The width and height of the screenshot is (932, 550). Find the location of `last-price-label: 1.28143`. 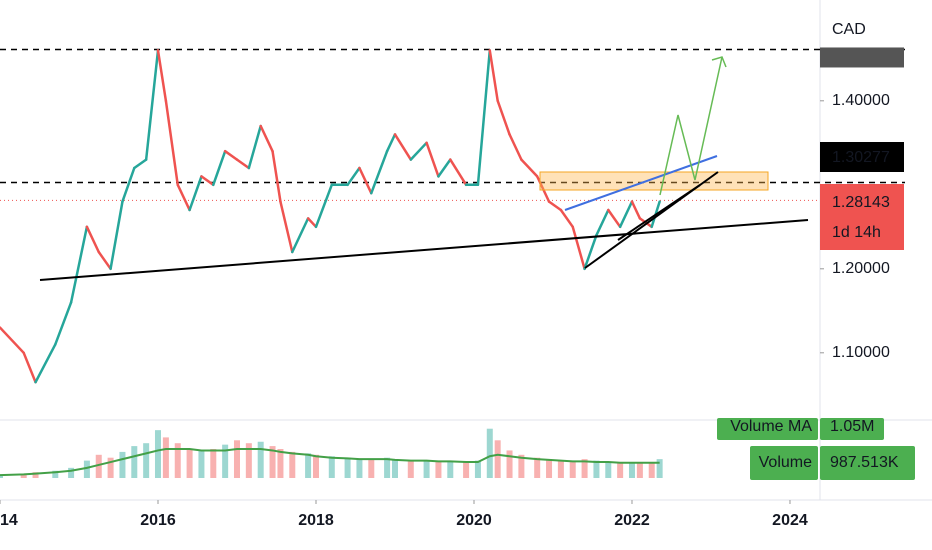

last-price-label: 1.28143 is located at coordinates (861, 202).